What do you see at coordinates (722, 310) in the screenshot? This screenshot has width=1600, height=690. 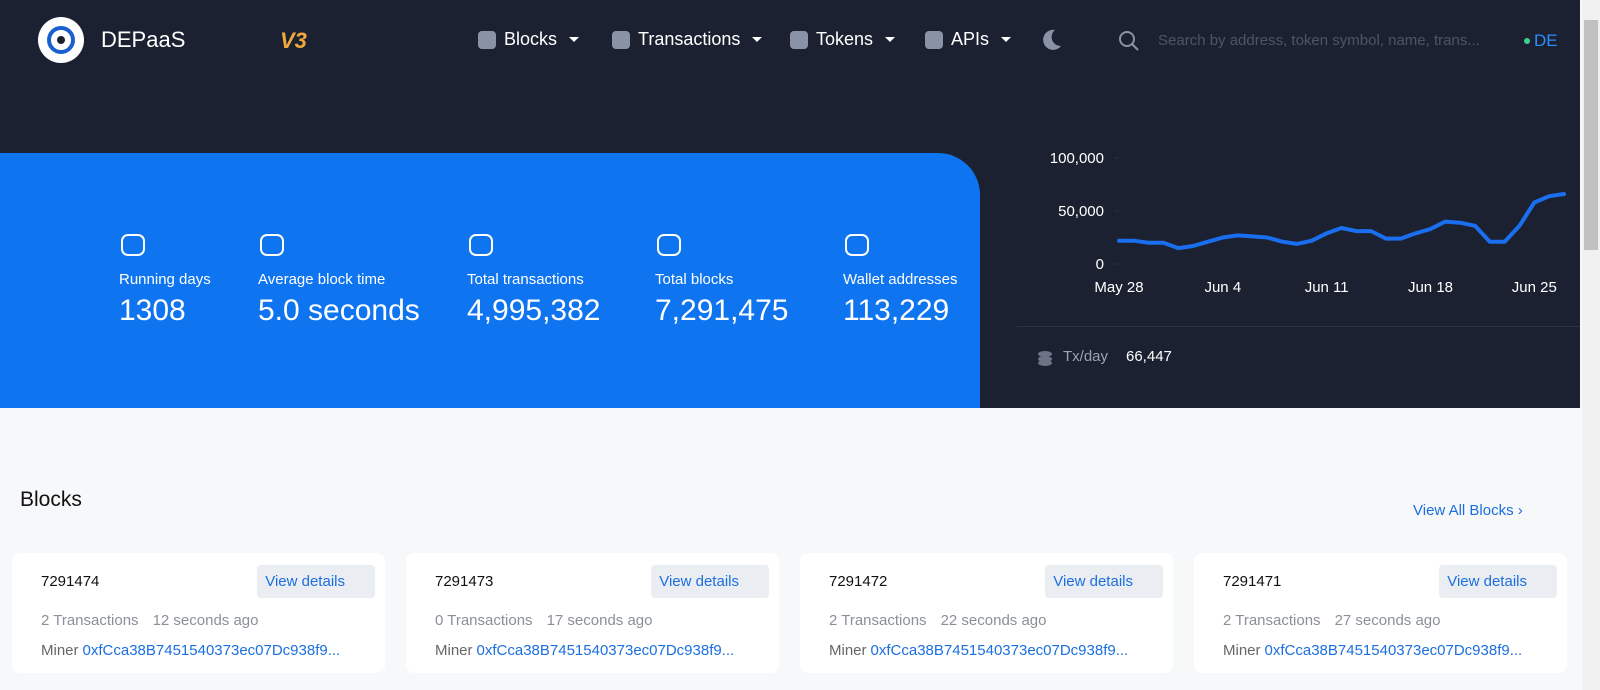 I see `stat-value: 7,291,475` at bounding box center [722, 310].